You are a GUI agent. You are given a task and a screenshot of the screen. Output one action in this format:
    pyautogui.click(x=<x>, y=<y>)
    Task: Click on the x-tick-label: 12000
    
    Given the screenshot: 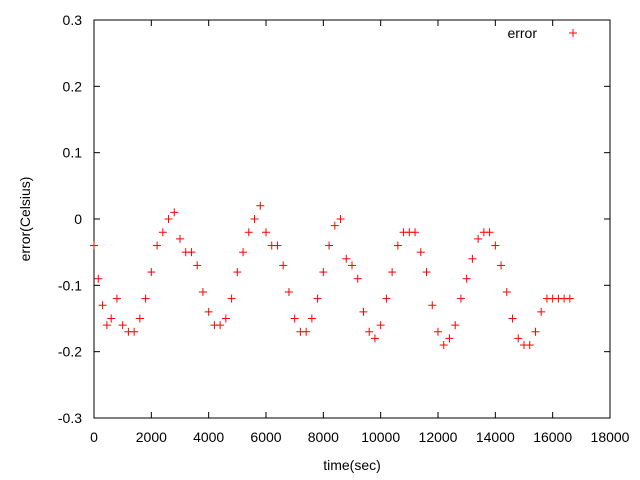 What is the action you would take?
    pyautogui.click(x=438, y=437)
    